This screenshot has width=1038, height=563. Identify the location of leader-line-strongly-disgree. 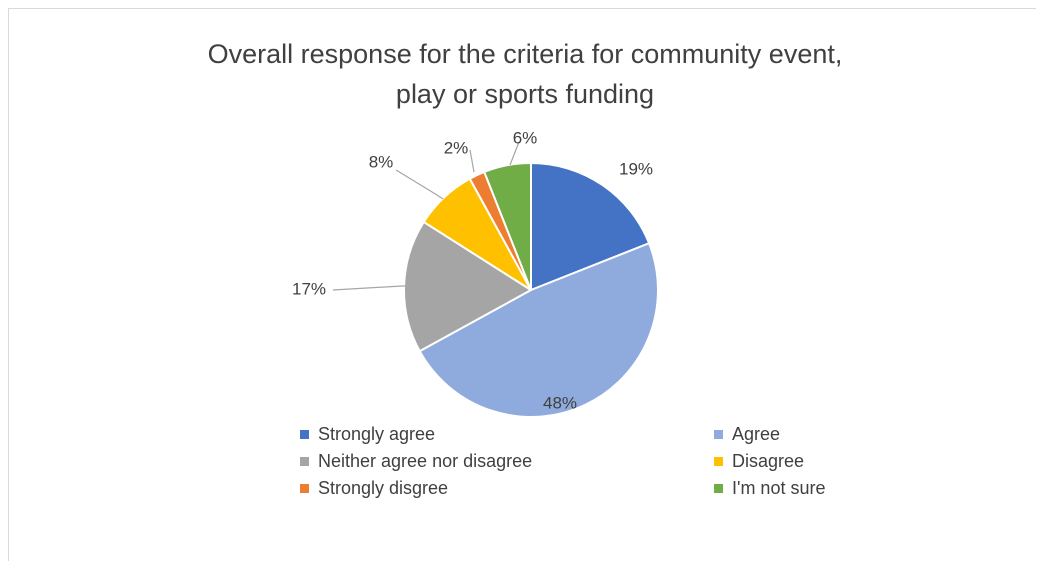
(472, 161).